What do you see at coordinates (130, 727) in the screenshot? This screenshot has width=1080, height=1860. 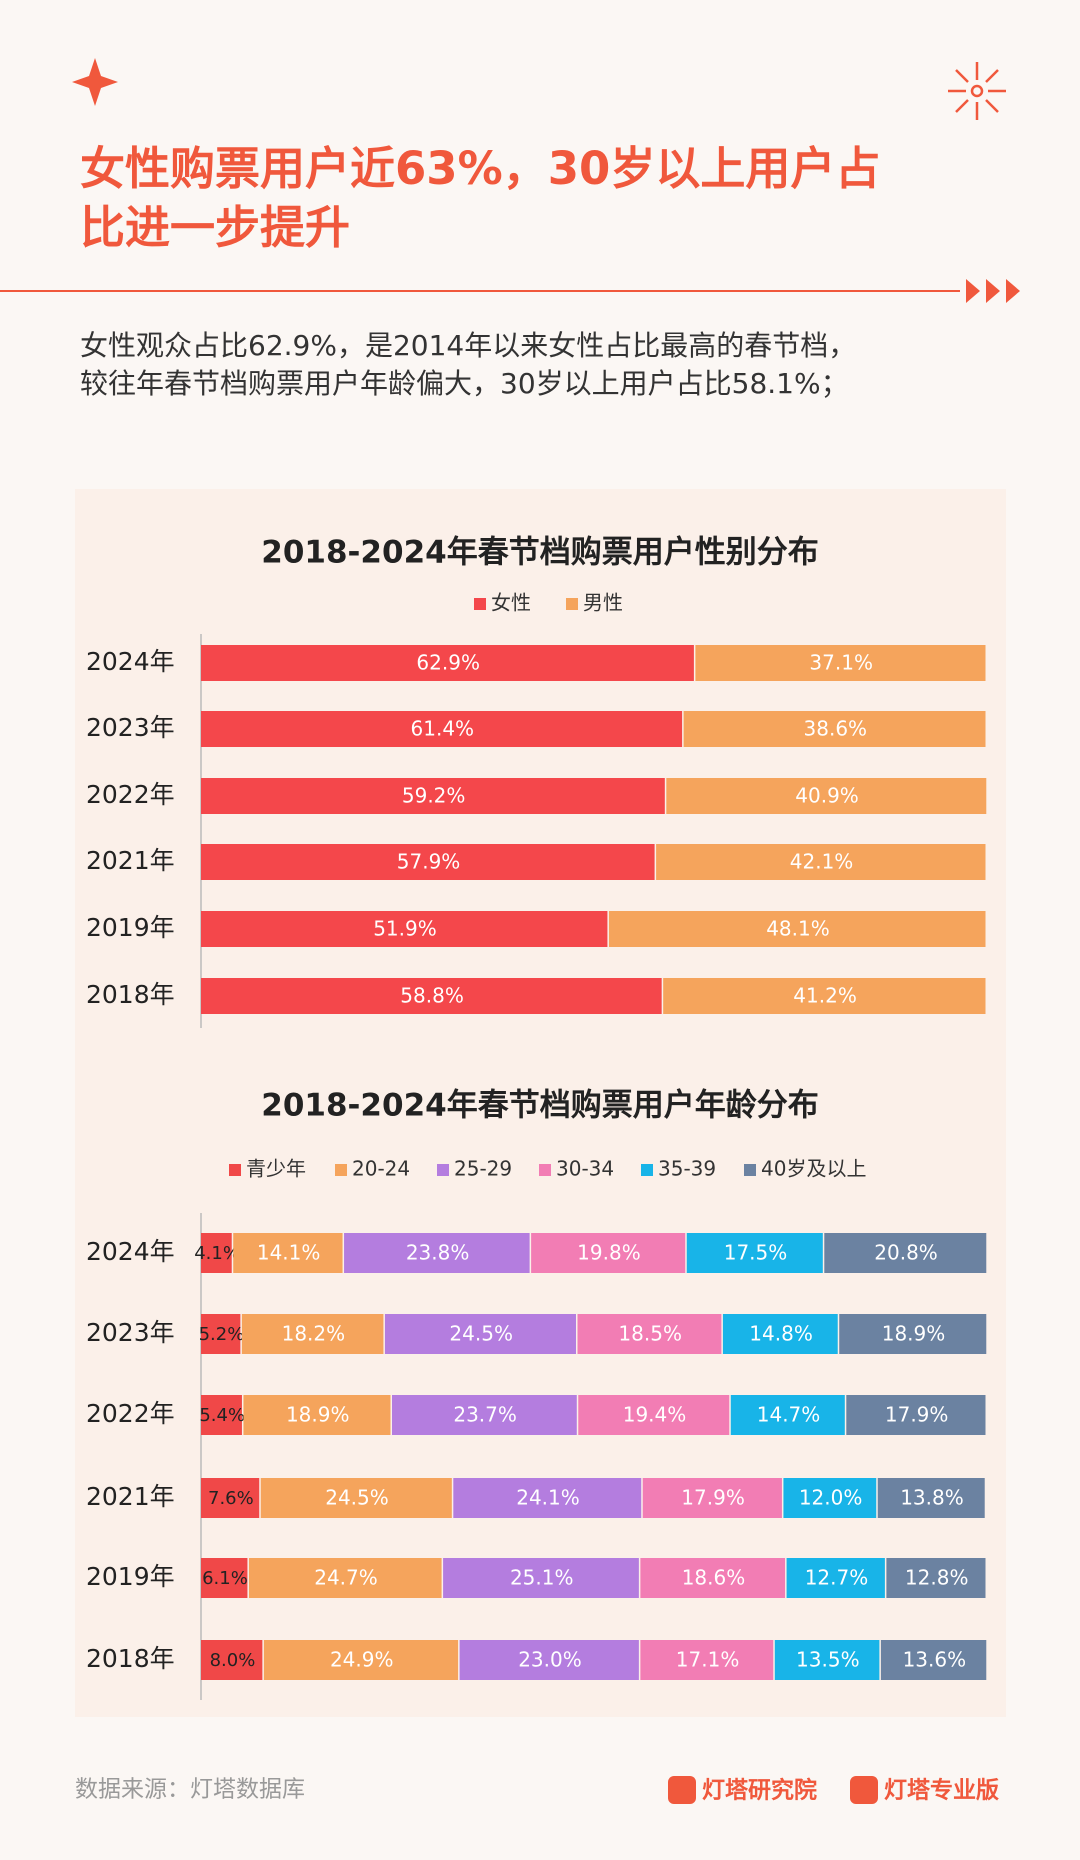 I see `category-label: 2023年` at bounding box center [130, 727].